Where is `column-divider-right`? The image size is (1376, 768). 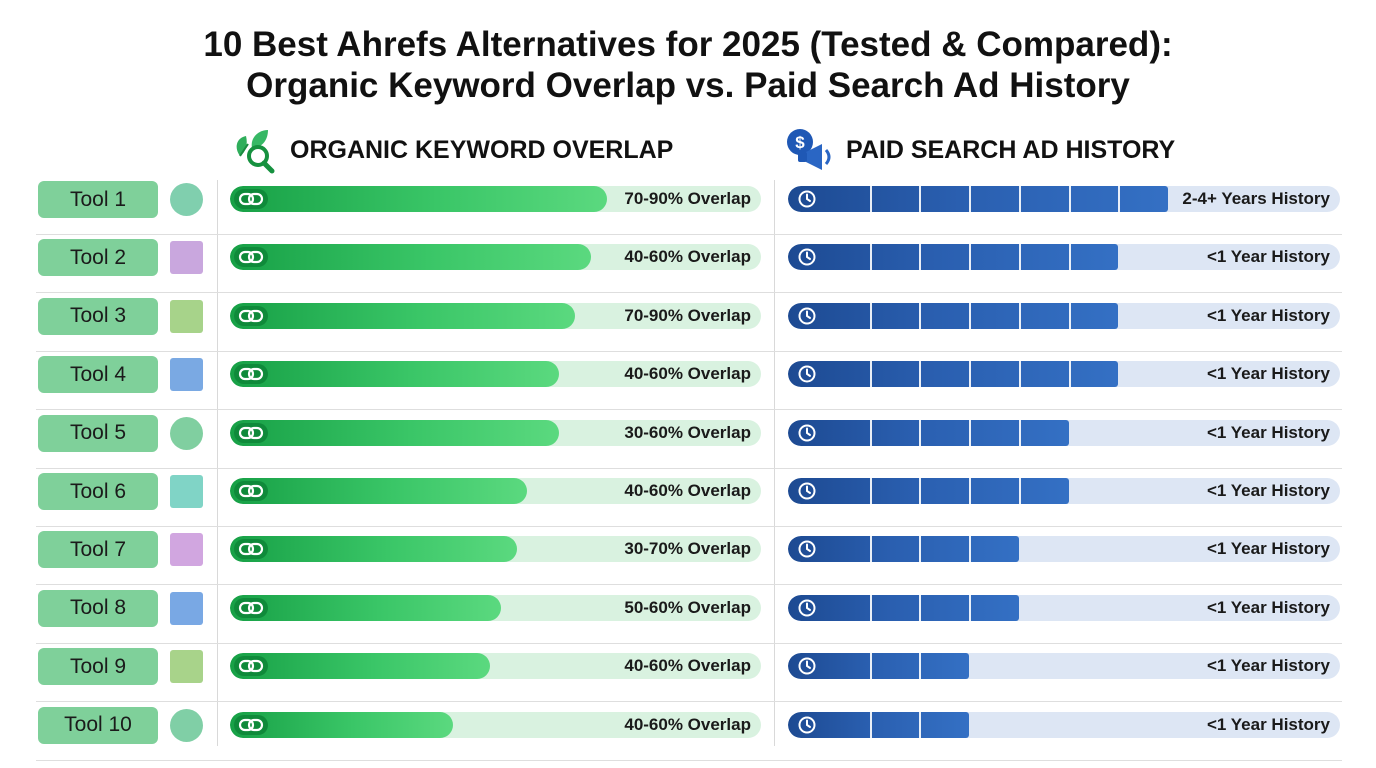
column-divider-right is located at coordinates (774, 463).